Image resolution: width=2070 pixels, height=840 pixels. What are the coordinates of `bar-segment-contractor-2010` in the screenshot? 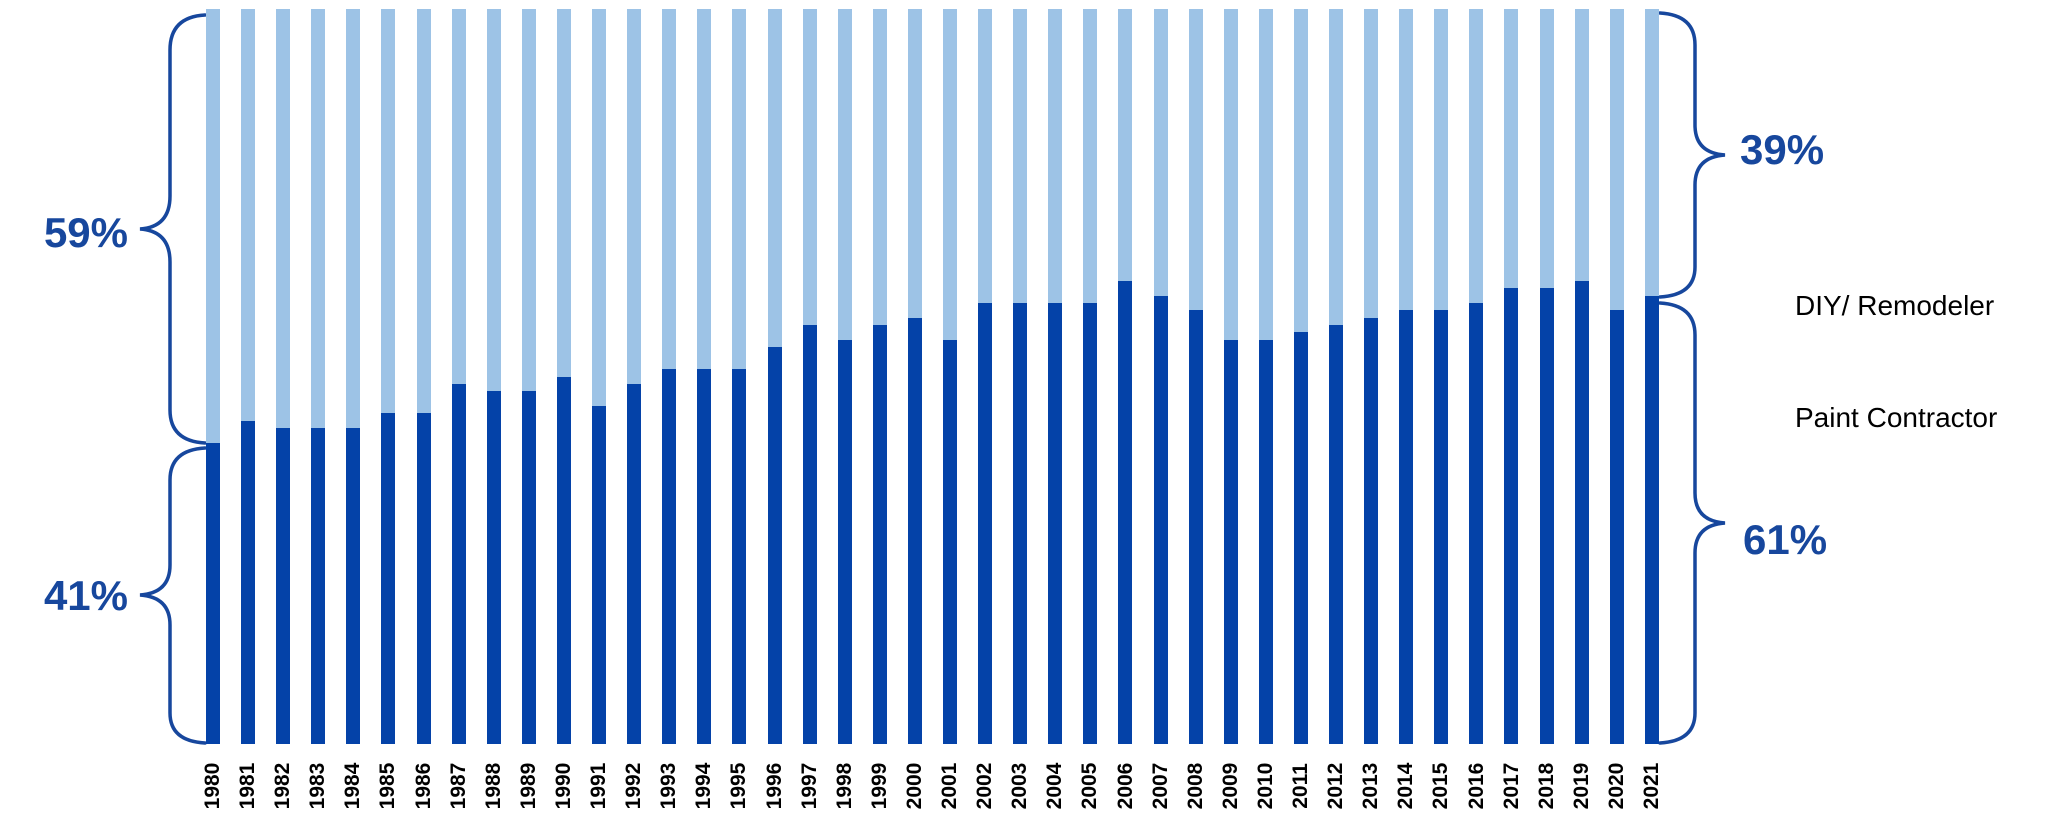 It's located at (1265, 541).